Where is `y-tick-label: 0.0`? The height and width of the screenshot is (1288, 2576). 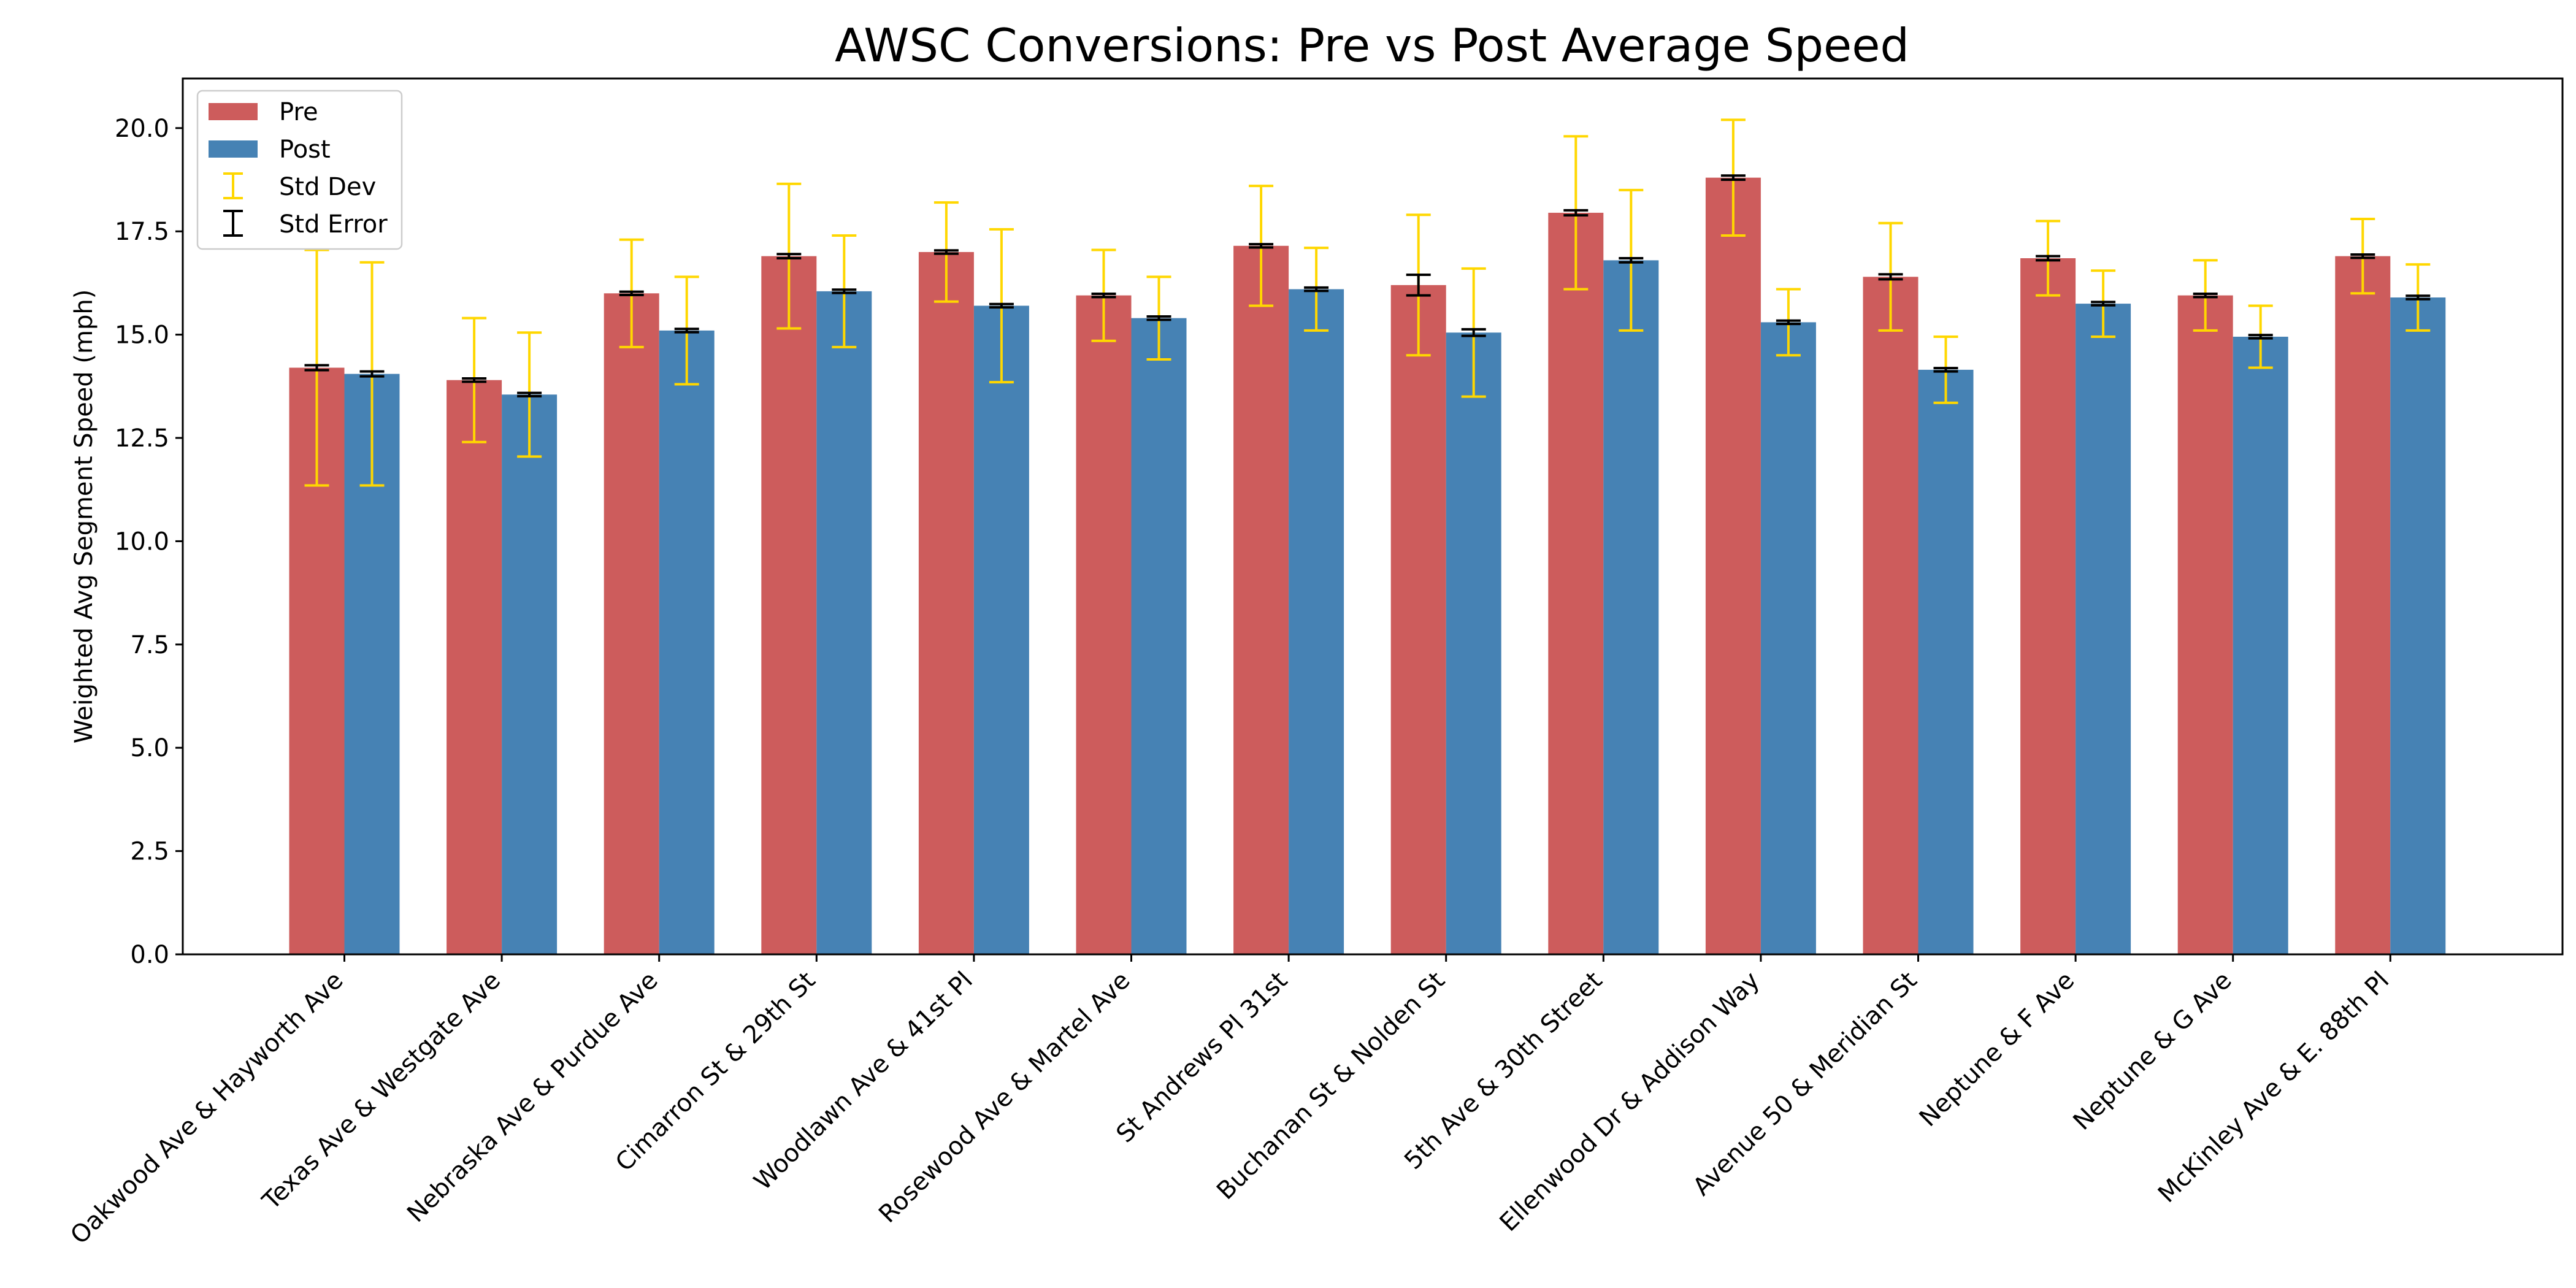 y-tick-label: 0.0 is located at coordinates (149, 955).